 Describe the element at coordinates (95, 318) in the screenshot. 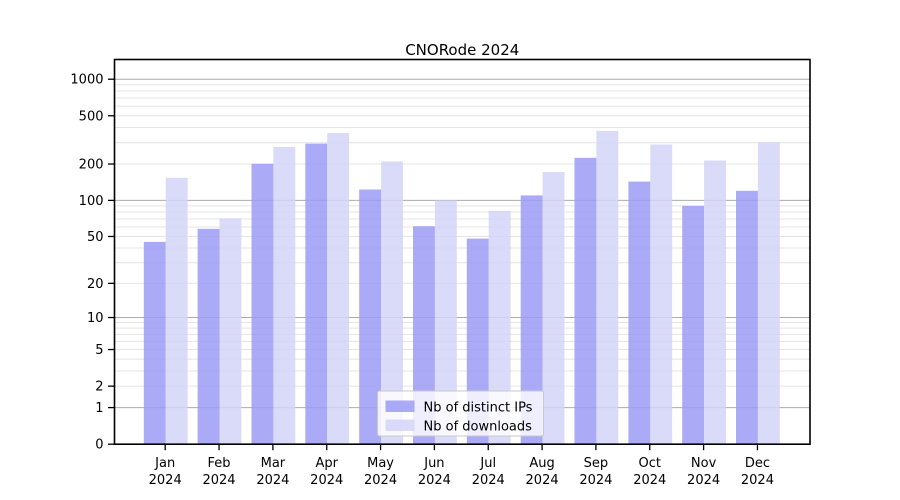

I see `y-tick-label: 10` at that location.